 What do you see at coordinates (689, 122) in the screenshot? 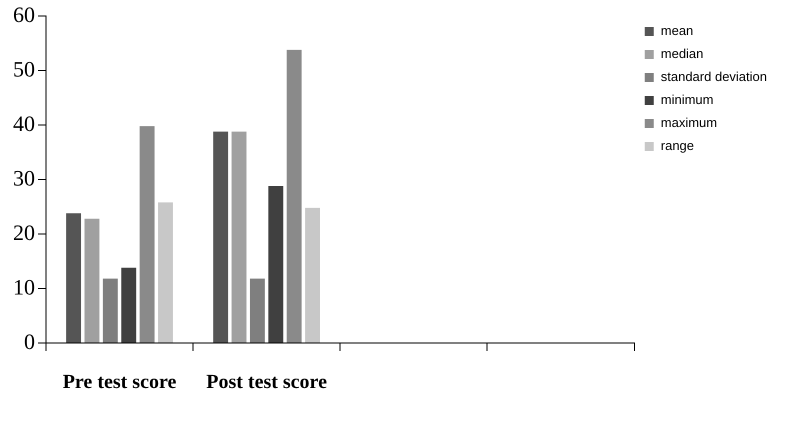
I see `legend-label: maximum` at bounding box center [689, 122].